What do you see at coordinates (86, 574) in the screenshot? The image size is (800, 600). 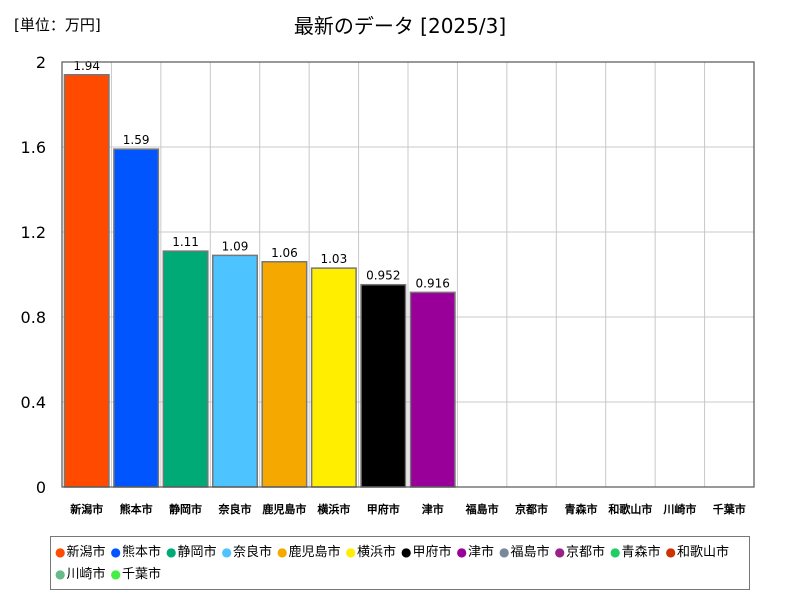 I see `legend-label: 川崎市` at bounding box center [86, 574].